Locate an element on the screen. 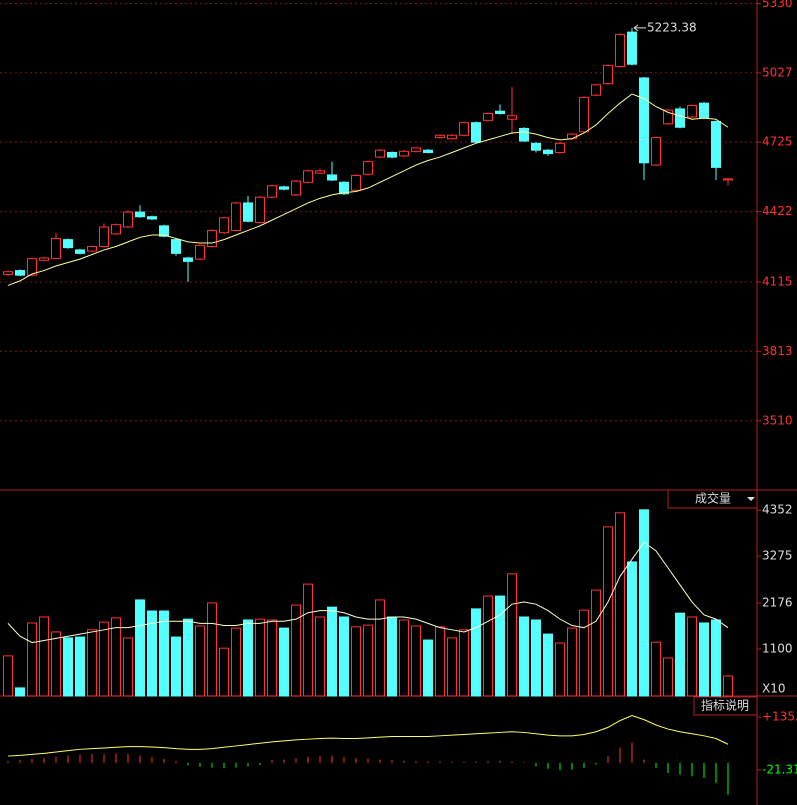  indicator-select is located at coordinates (712, 499).